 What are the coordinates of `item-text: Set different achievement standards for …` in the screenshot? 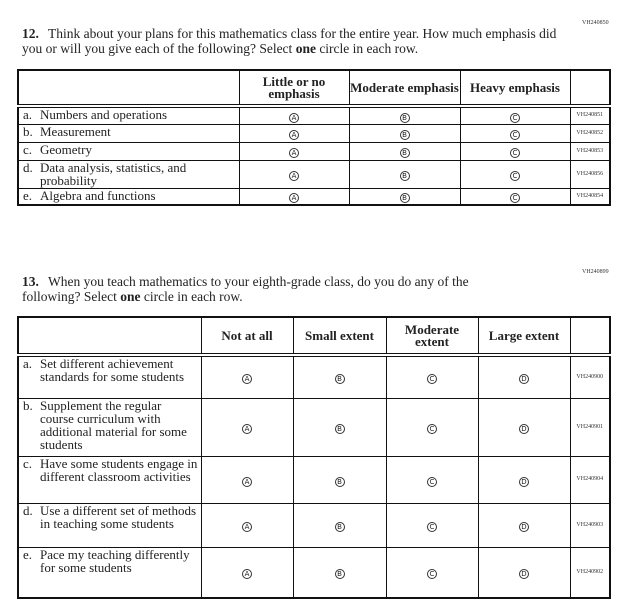 It's located at (112, 370).